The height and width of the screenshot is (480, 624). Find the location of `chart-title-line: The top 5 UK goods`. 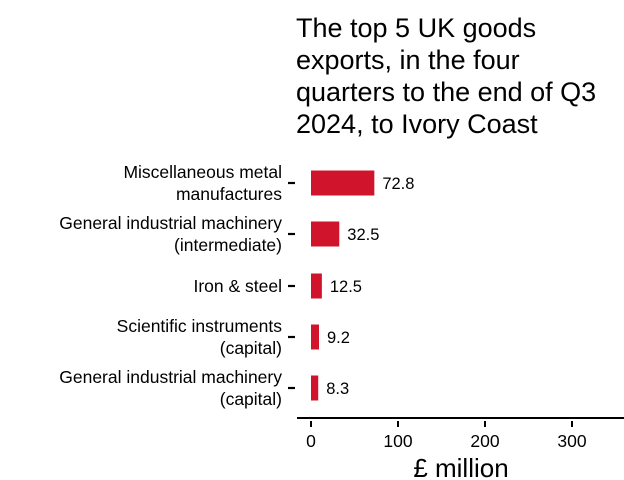

chart-title-line: The top 5 UK goods is located at coordinates (416, 28).